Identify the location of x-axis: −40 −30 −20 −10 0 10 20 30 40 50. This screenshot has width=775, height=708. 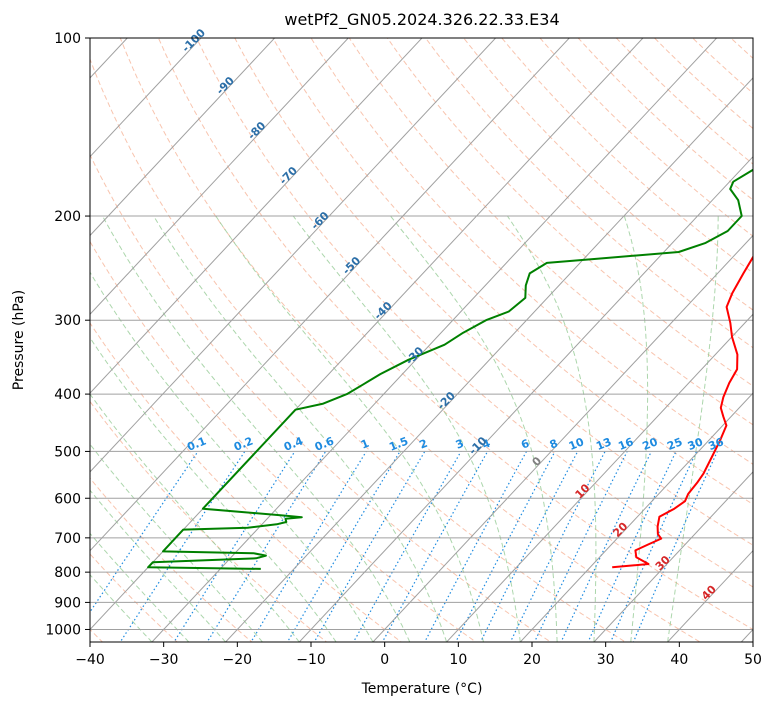
(418, 655).